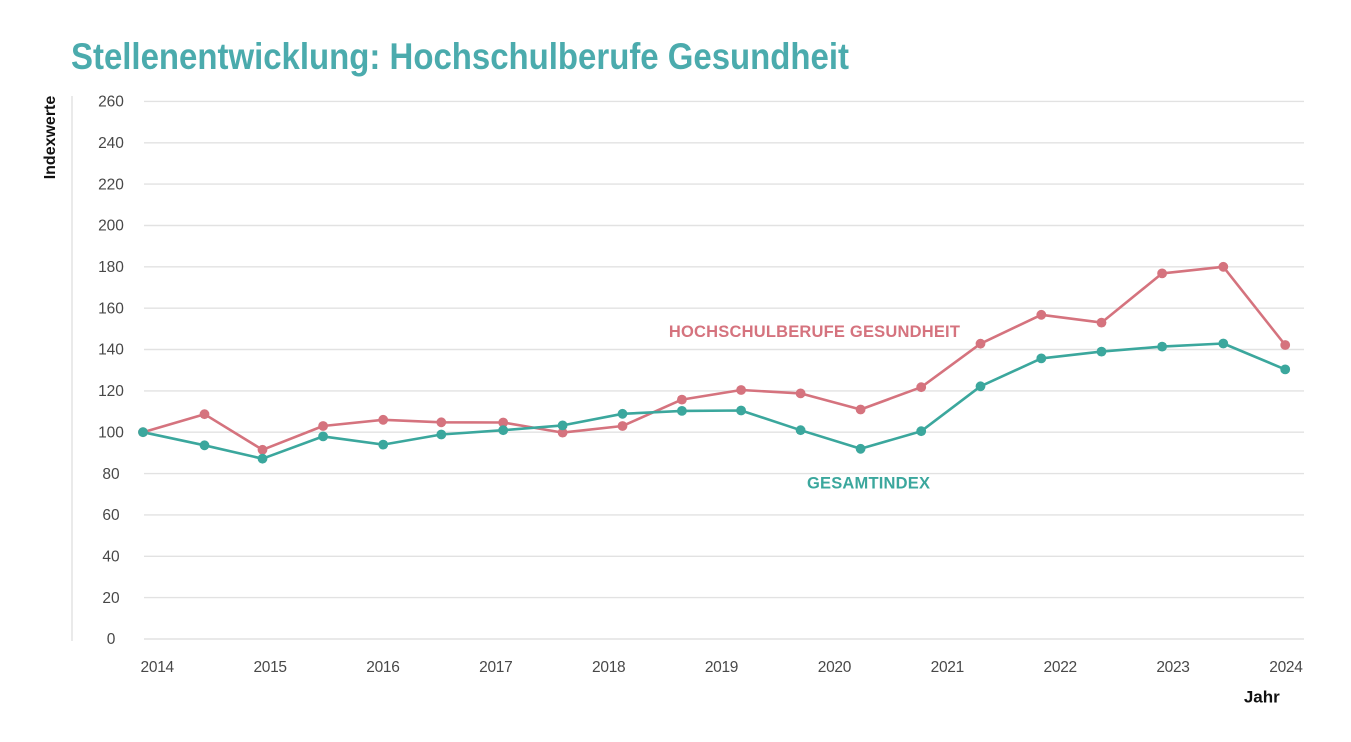 The image size is (1351, 742). Describe the element at coordinates (111, 267) in the screenshot. I see `svg-text: 180` at that location.